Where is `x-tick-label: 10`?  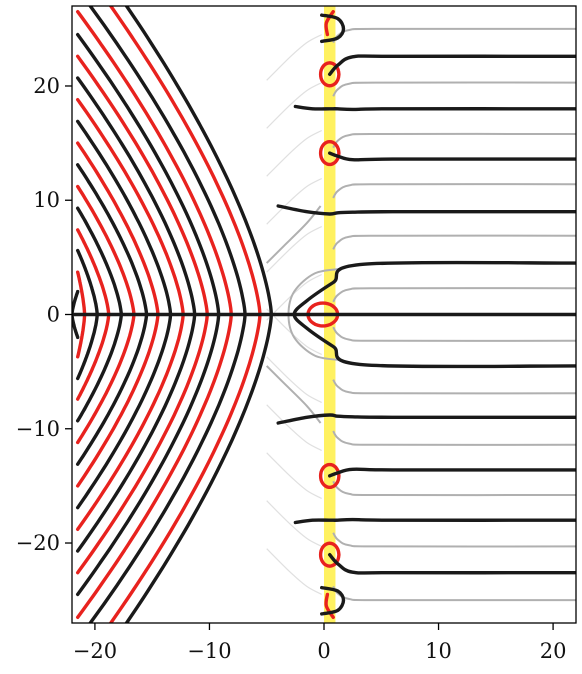 x-tick-label: 10 is located at coordinates (438, 651).